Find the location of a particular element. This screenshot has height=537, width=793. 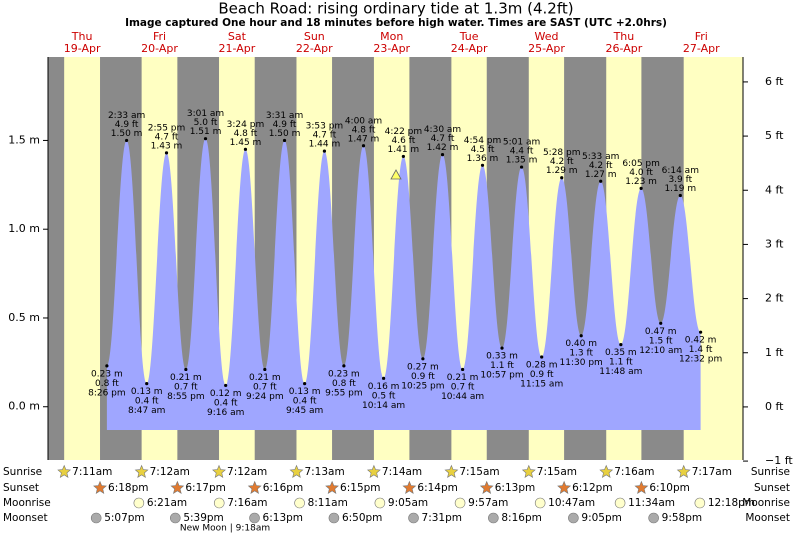

day-name: Mon is located at coordinates (391, 36).